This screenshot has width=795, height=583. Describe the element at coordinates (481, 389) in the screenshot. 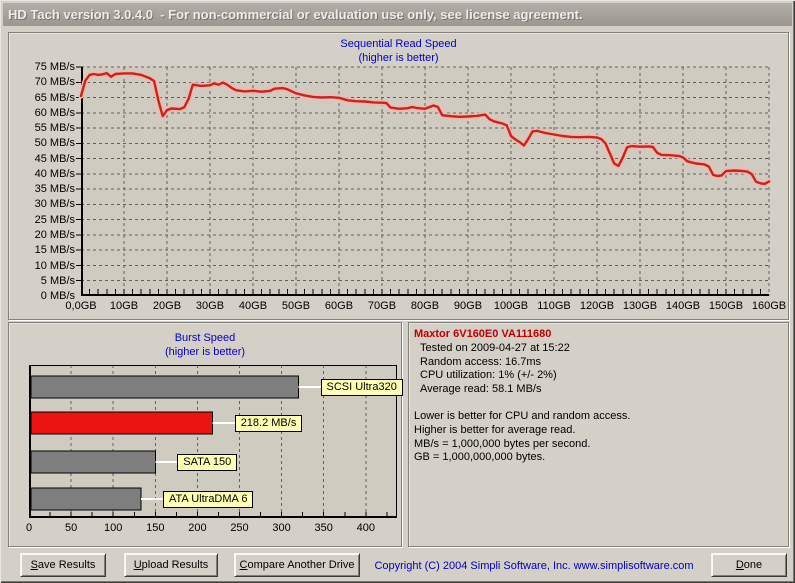

I see `average-read: Average read: 58.1 MB/s` at that location.